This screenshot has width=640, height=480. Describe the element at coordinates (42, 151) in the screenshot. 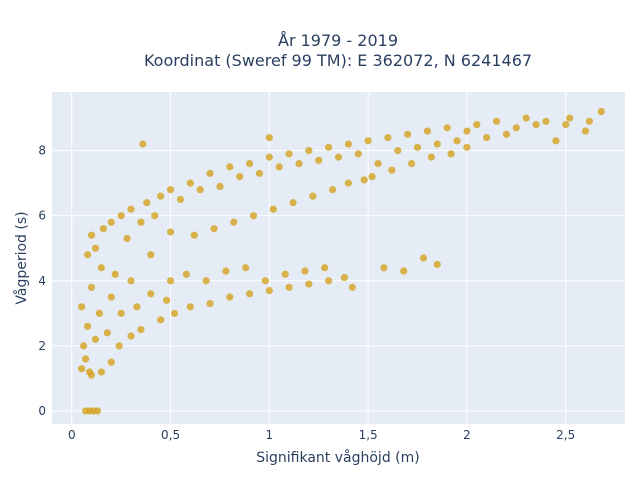

I see `y-tick-label: 8` at that location.